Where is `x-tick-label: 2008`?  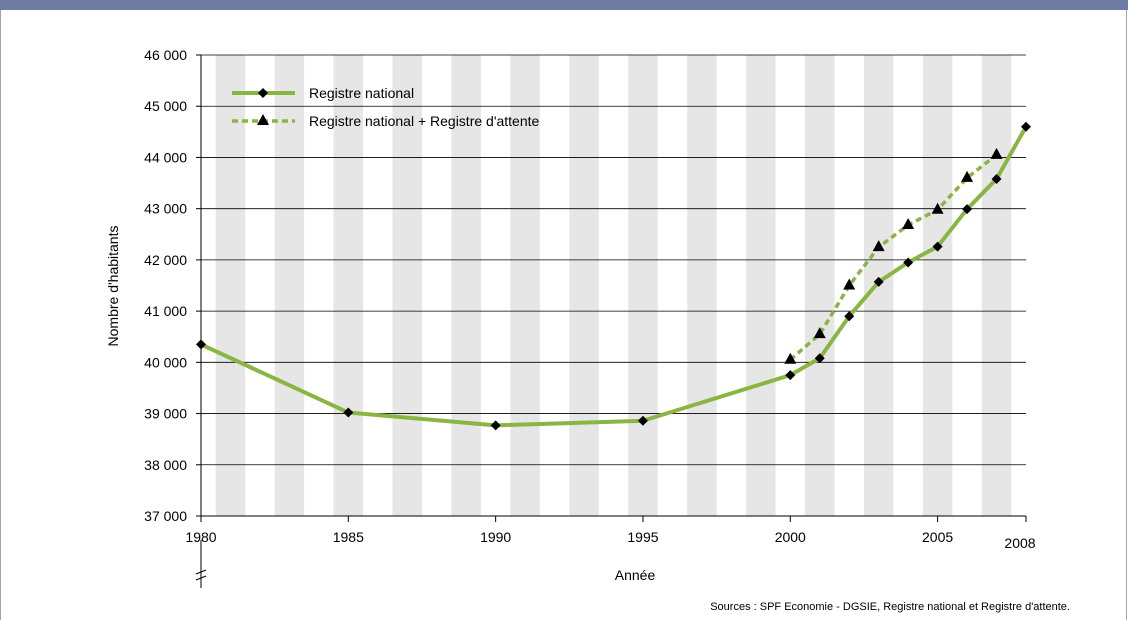
x-tick-label: 2008 is located at coordinates (1019, 543).